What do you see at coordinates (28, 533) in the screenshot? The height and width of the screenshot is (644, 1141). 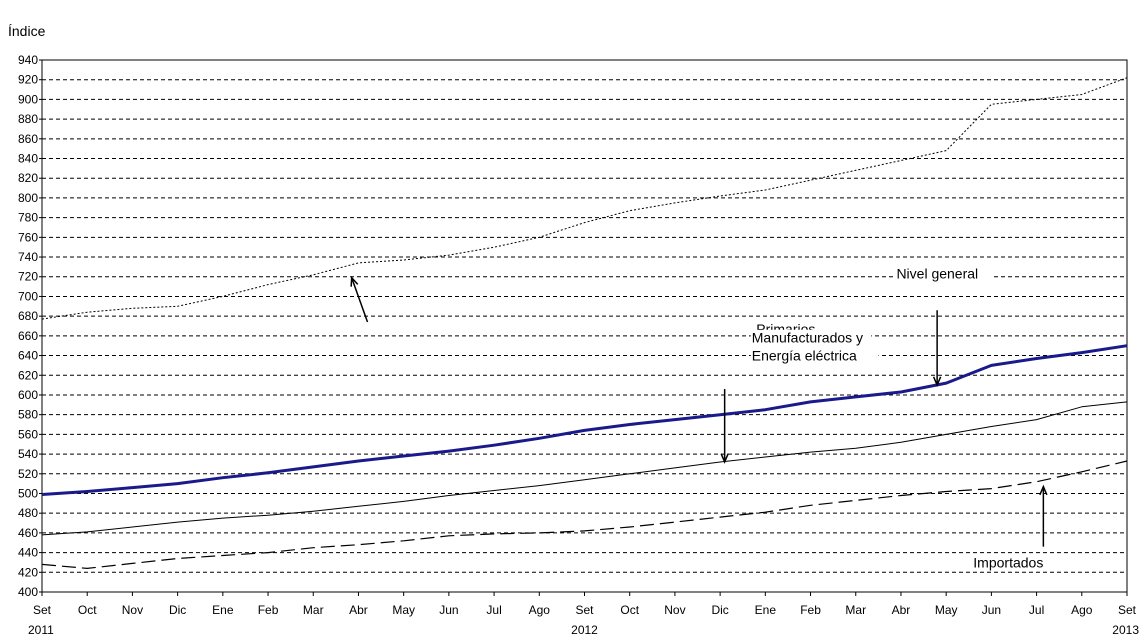 I see `y-tick-label: 460` at bounding box center [28, 533].